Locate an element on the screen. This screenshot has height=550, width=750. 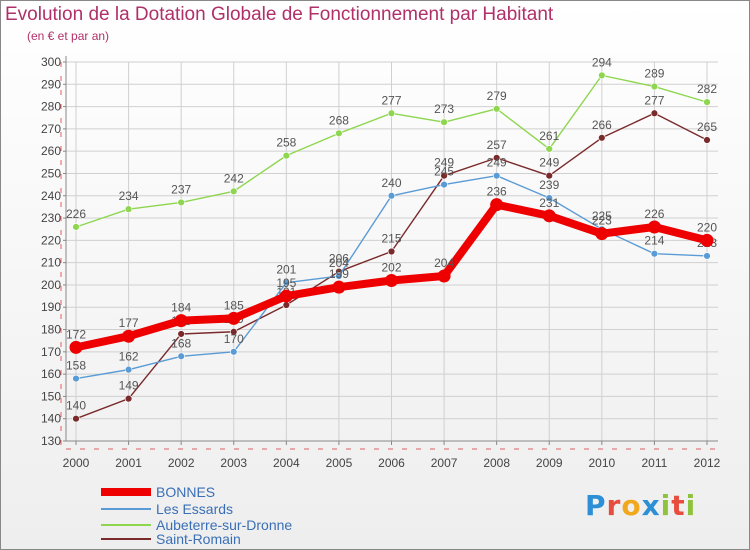
data-label-aubeterre-sur-dronne: 234 is located at coordinates (129, 196).